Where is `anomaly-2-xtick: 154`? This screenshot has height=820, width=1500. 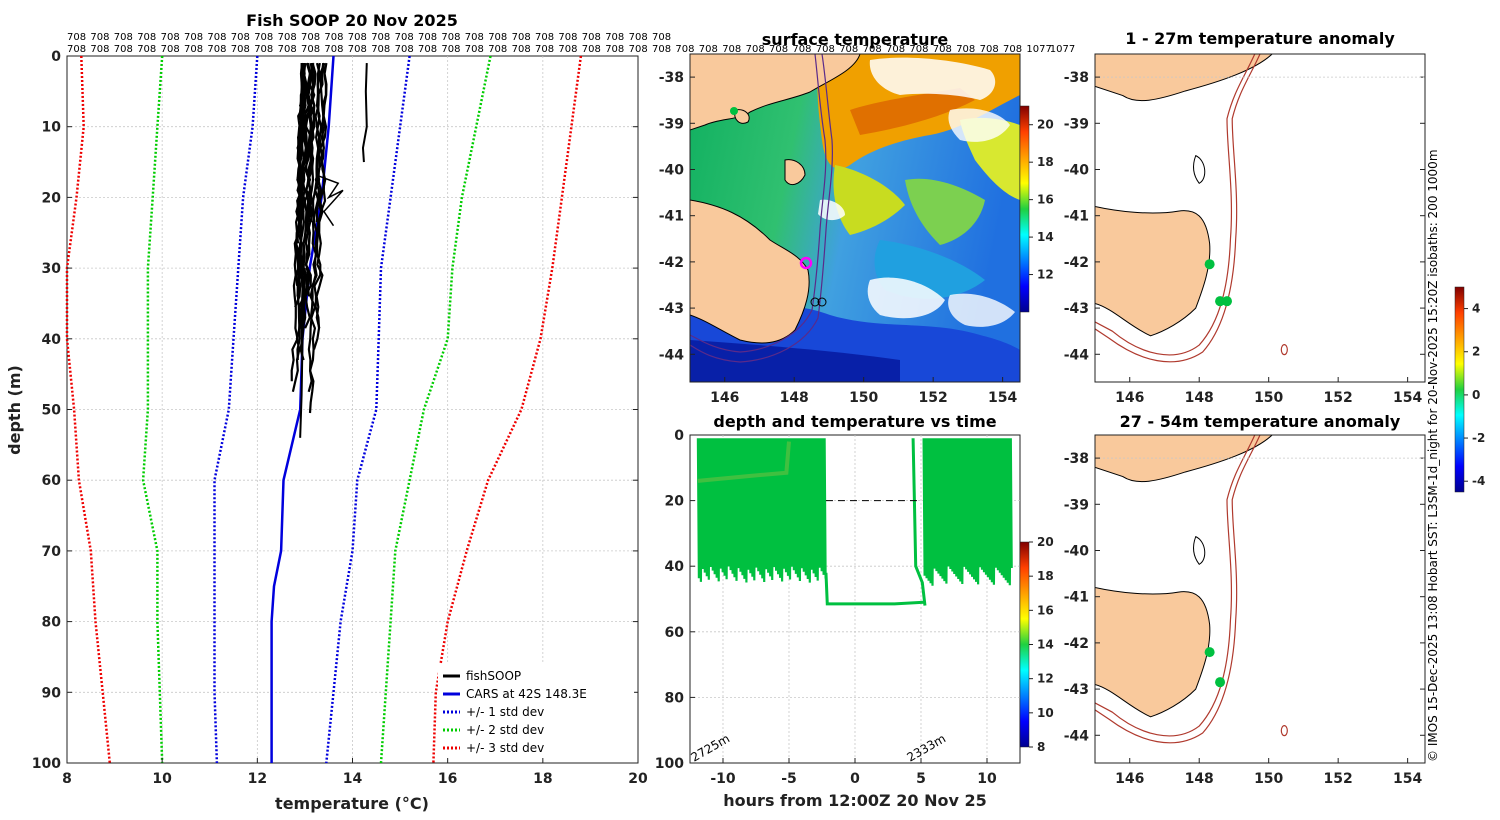 anomaly-2-xtick: 154 is located at coordinates (1407, 779).